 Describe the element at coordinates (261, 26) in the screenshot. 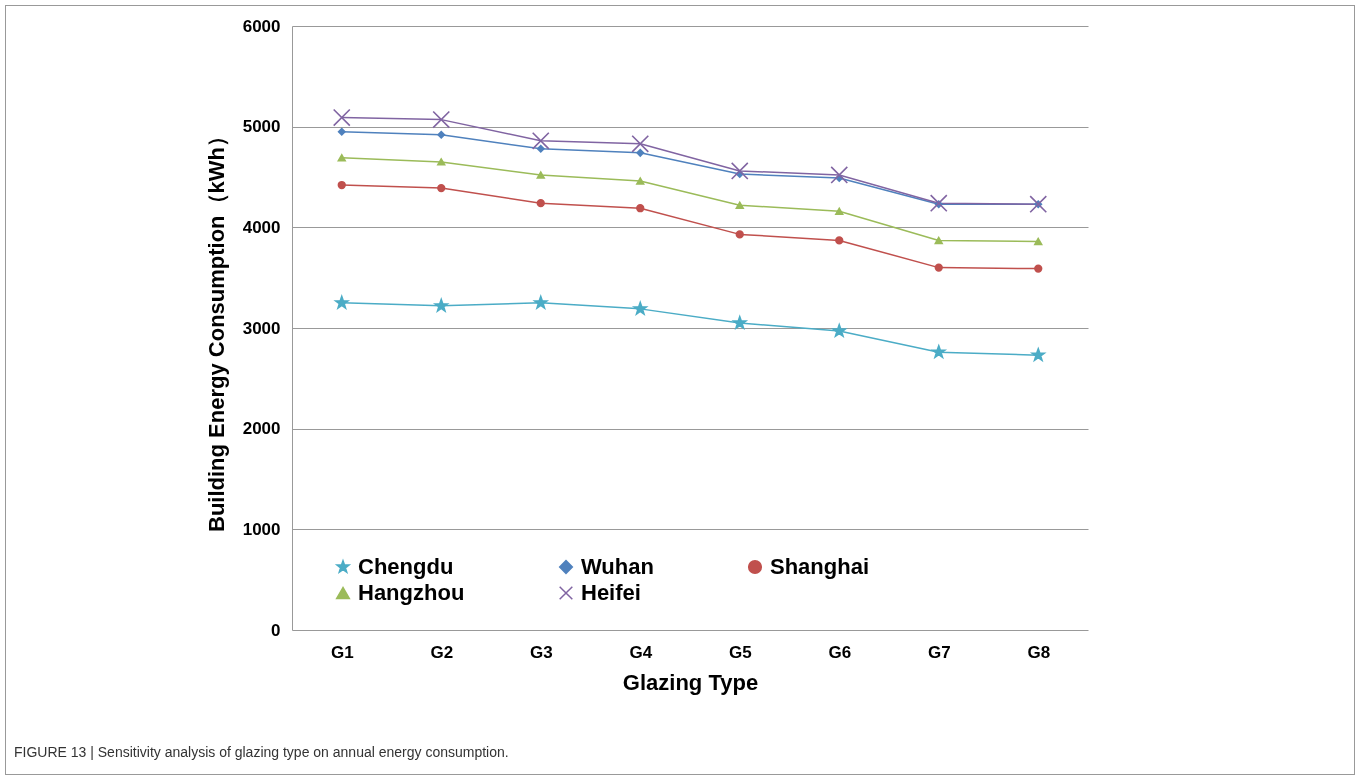

I see `y-tick-label: 6000` at that location.